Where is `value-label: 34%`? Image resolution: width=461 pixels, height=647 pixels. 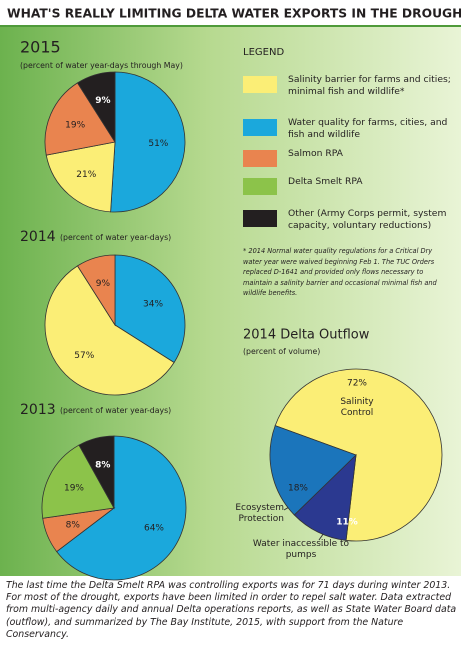
value-label: 34% is located at coordinates (153, 305).